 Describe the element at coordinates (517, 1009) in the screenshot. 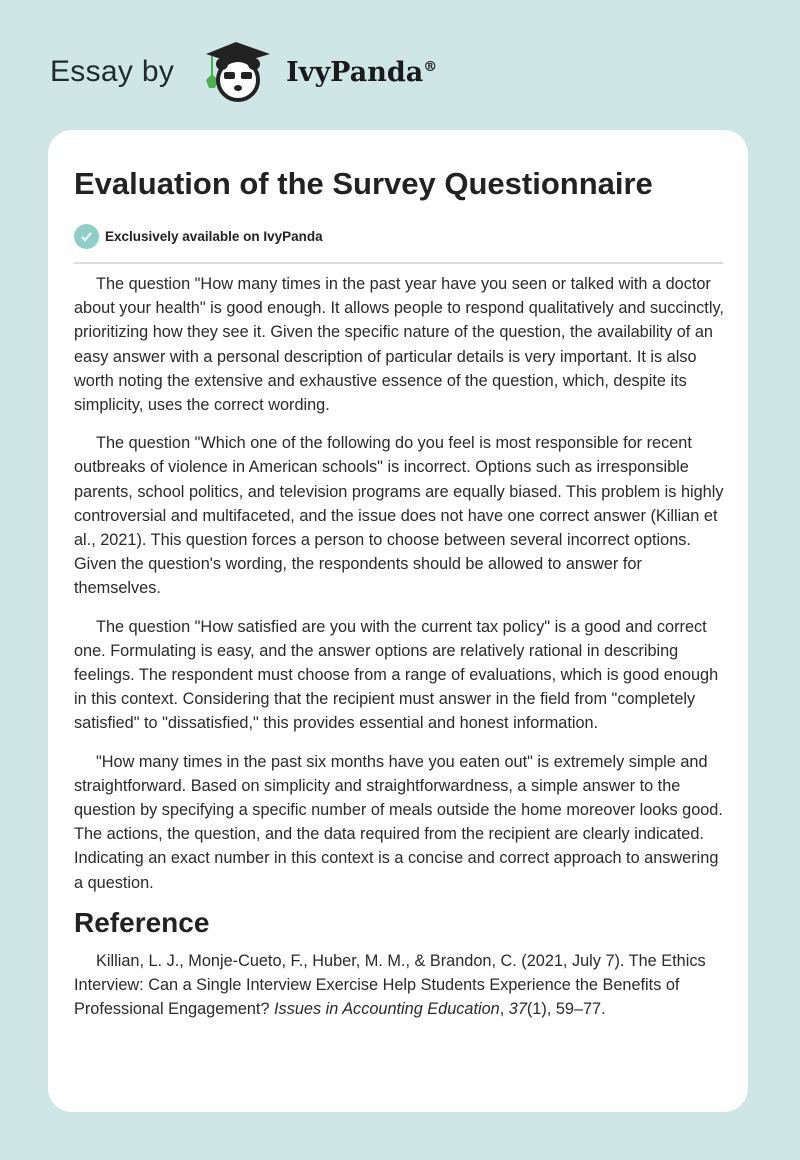

I see `reference-volume: 37` at that location.